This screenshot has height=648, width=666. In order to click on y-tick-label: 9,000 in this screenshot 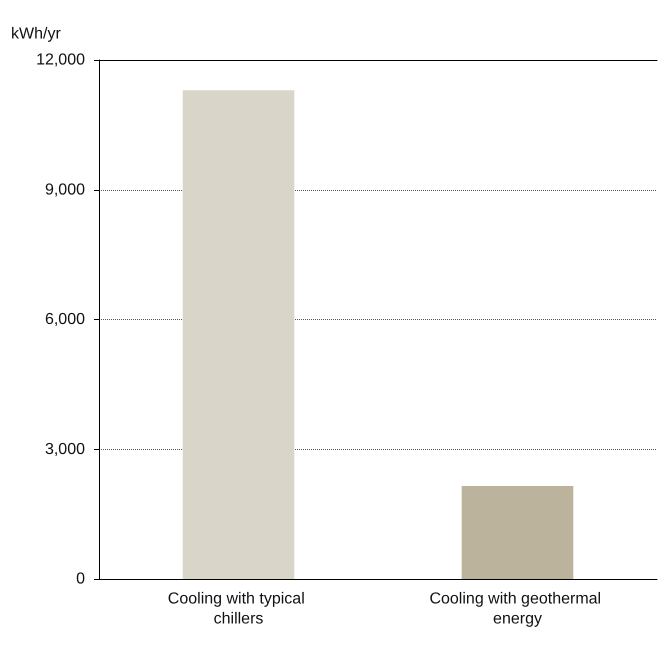, I will do `click(65, 189)`.